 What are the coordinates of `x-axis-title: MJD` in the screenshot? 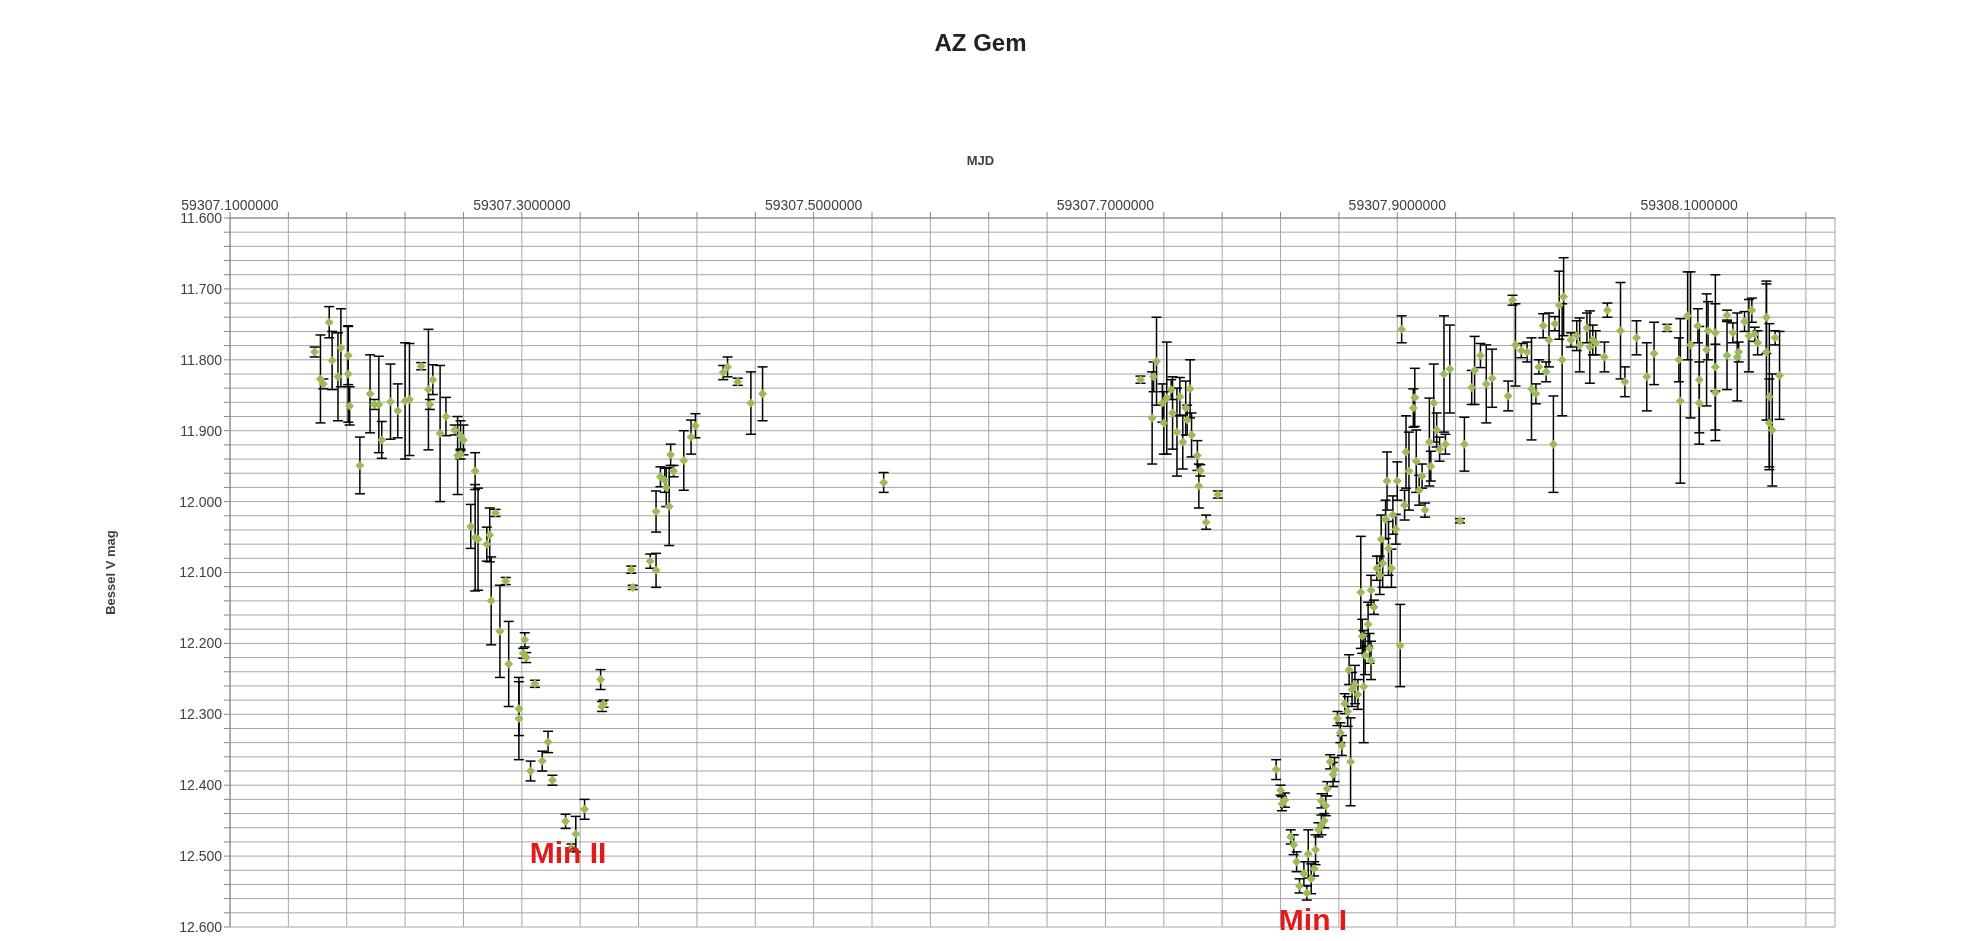 It's located at (980, 160).